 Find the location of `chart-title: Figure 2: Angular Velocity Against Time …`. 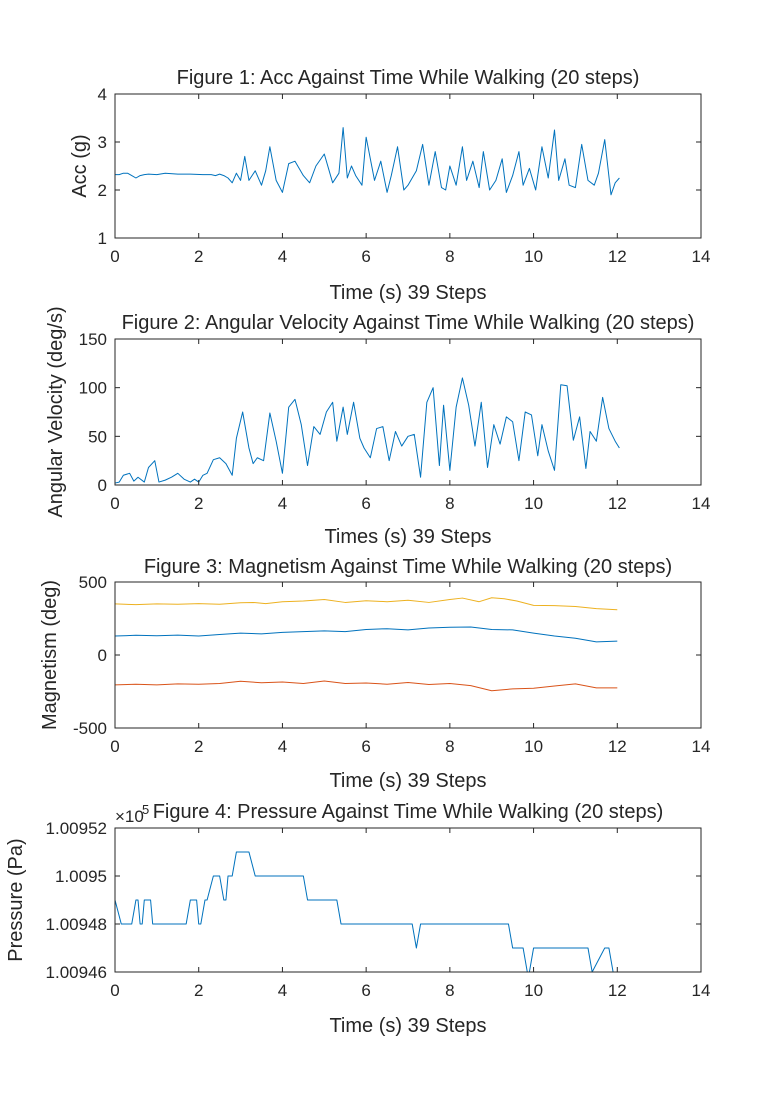

chart-title: Figure 2: Angular Velocity Against Time … is located at coordinates (408, 323).